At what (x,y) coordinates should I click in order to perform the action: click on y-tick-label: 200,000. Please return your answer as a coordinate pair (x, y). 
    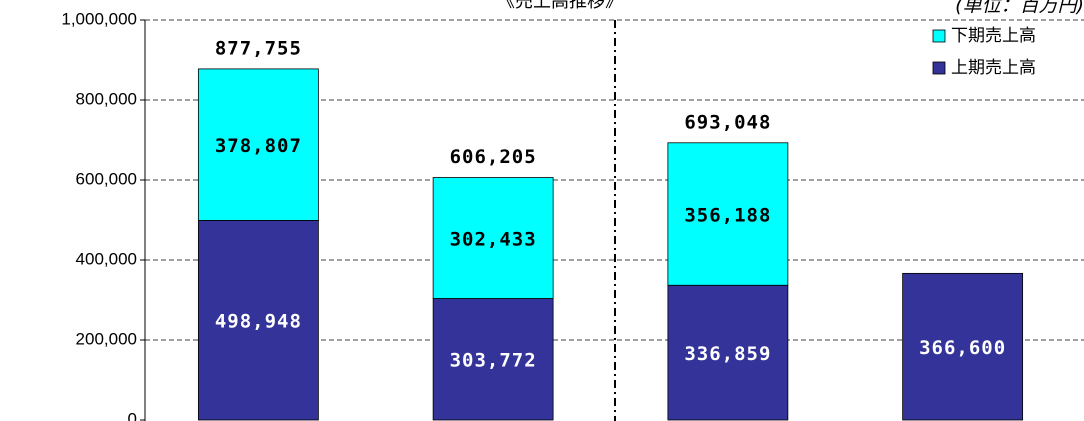
    Looking at the image, I should click on (106, 338).